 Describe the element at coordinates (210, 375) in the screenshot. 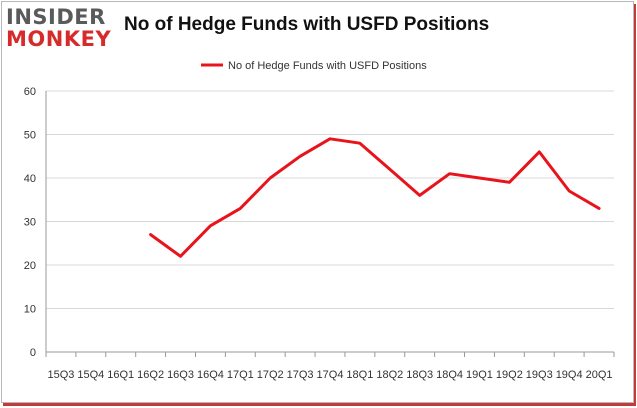

I see `x-tick-label: 16Q4` at that location.